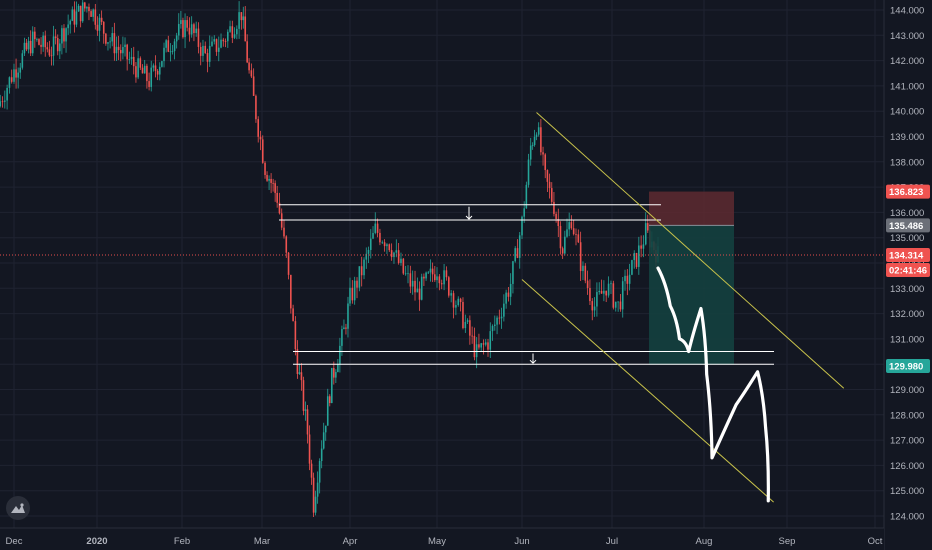  I want to click on y-tick-label: 141.000, so click(907, 86).